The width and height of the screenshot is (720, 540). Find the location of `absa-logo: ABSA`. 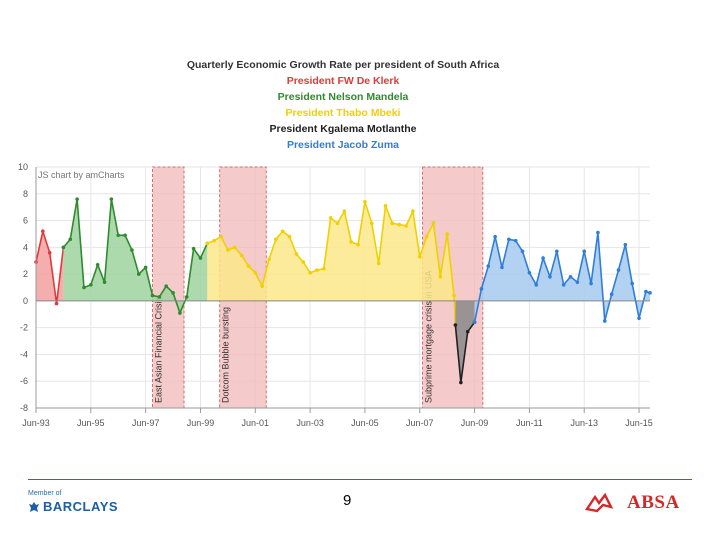

absa-logo: ABSA is located at coordinates (632, 503).